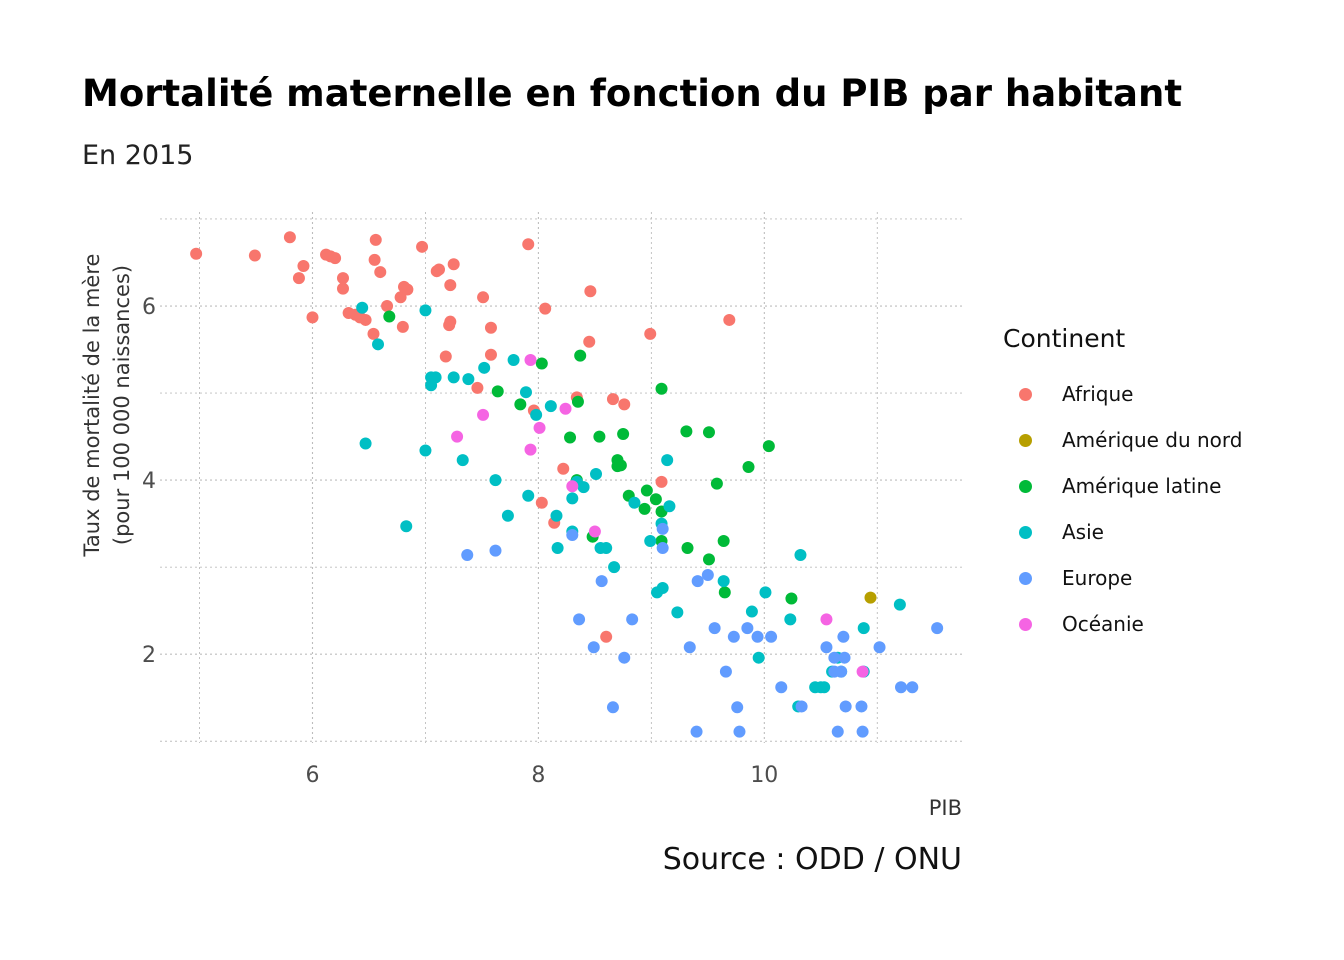 The height and width of the screenshot is (960, 1344). What do you see at coordinates (538, 775) in the screenshot?
I see `x-tick-label: 8` at bounding box center [538, 775].